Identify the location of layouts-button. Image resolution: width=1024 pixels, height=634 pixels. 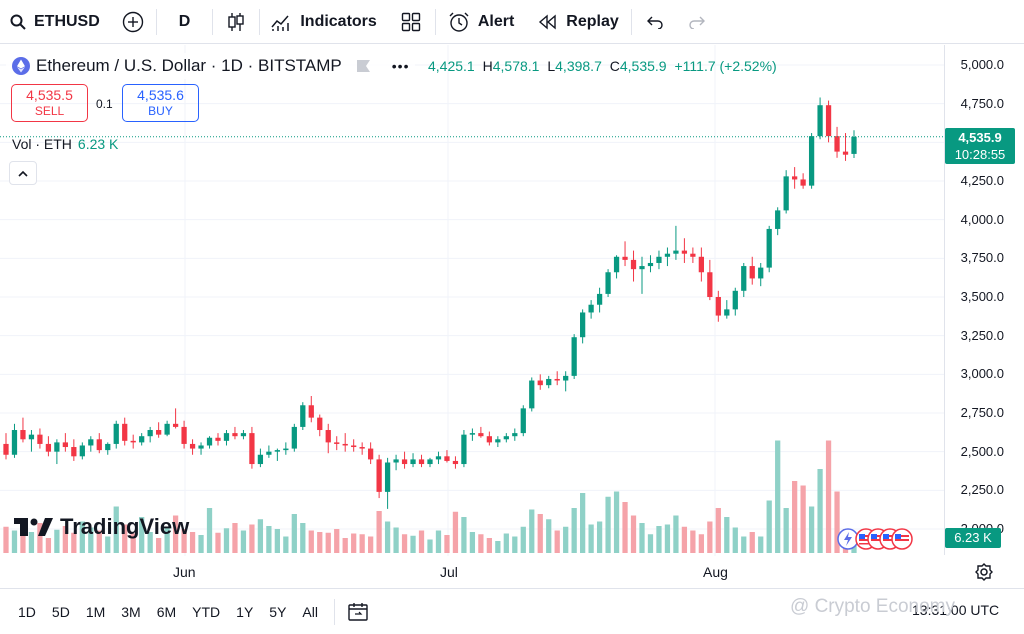
(411, 22).